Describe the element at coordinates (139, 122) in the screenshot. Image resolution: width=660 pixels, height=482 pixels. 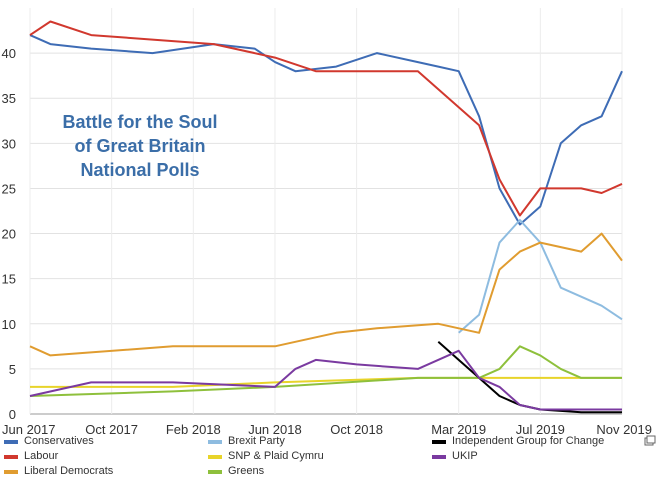
I see `title-line-1: Battle for the Soul` at that location.